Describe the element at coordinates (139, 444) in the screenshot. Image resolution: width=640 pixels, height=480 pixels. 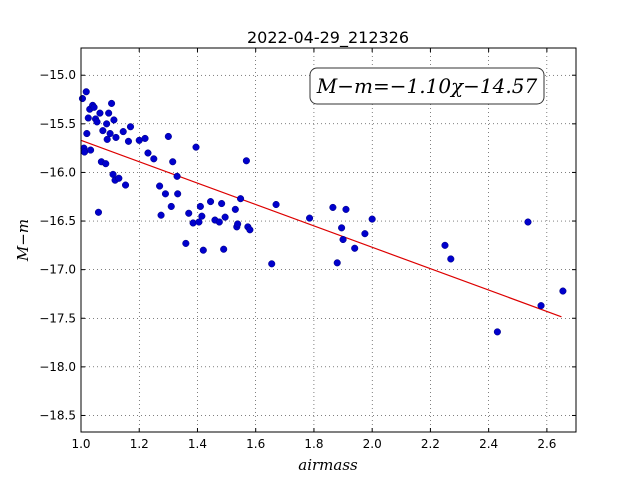
I see `x-tick-label: 1.2` at that location.